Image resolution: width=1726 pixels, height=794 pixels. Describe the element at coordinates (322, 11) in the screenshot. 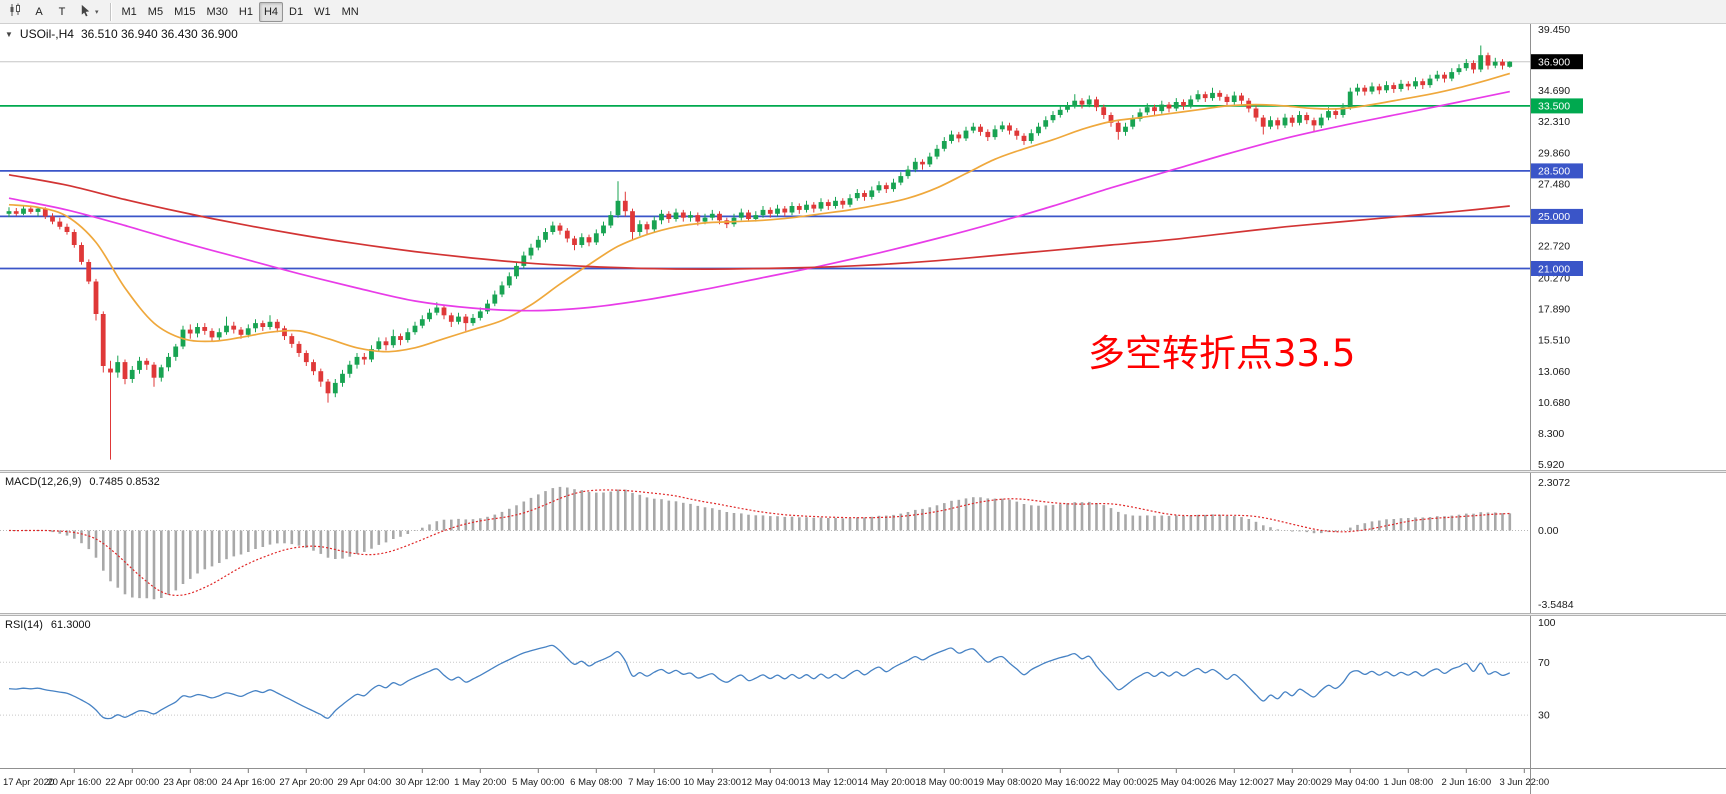

I see `timeframe-button-w1: W1` at that location.